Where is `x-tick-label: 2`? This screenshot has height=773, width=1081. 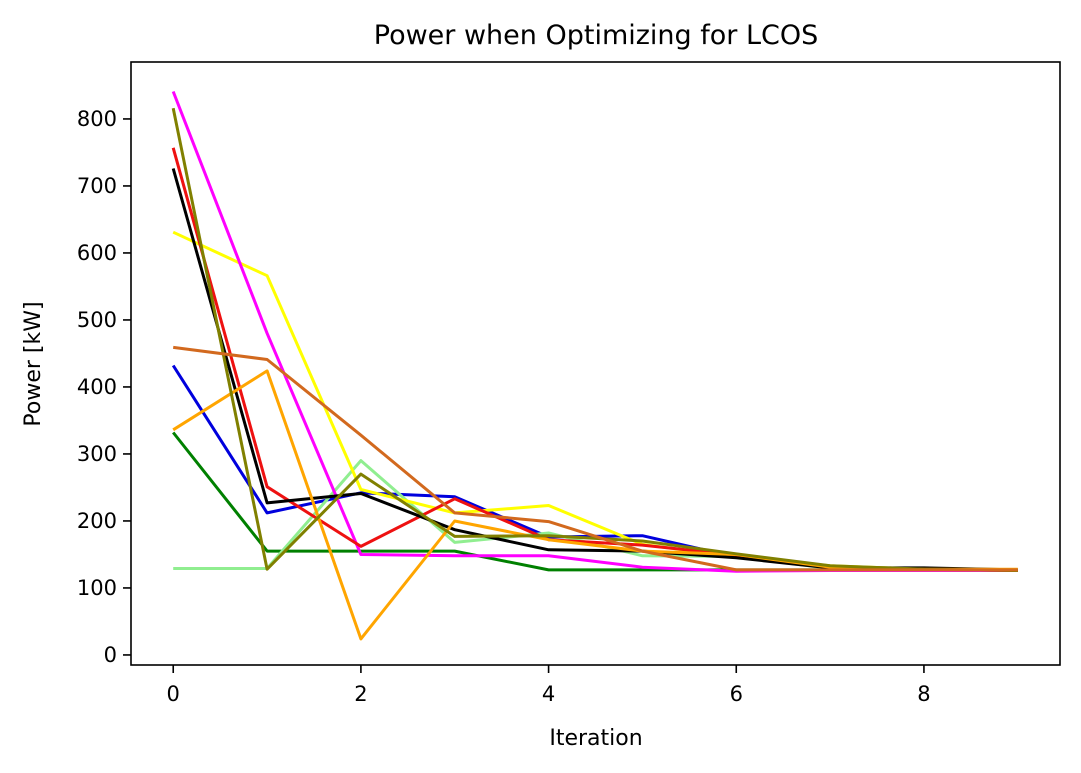 x-tick-label: 2 is located at coordinates (360, 694).